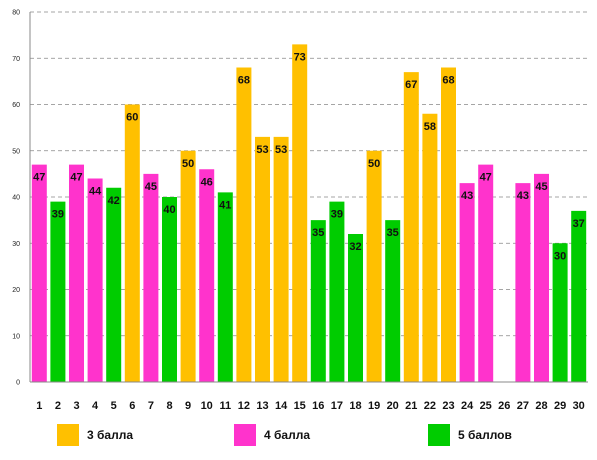 The width and height of the screenshot is (597, 460). Describe the element at coordinates (225, 406) in the screenshot. I see `x-tick-label: 11` at that location.